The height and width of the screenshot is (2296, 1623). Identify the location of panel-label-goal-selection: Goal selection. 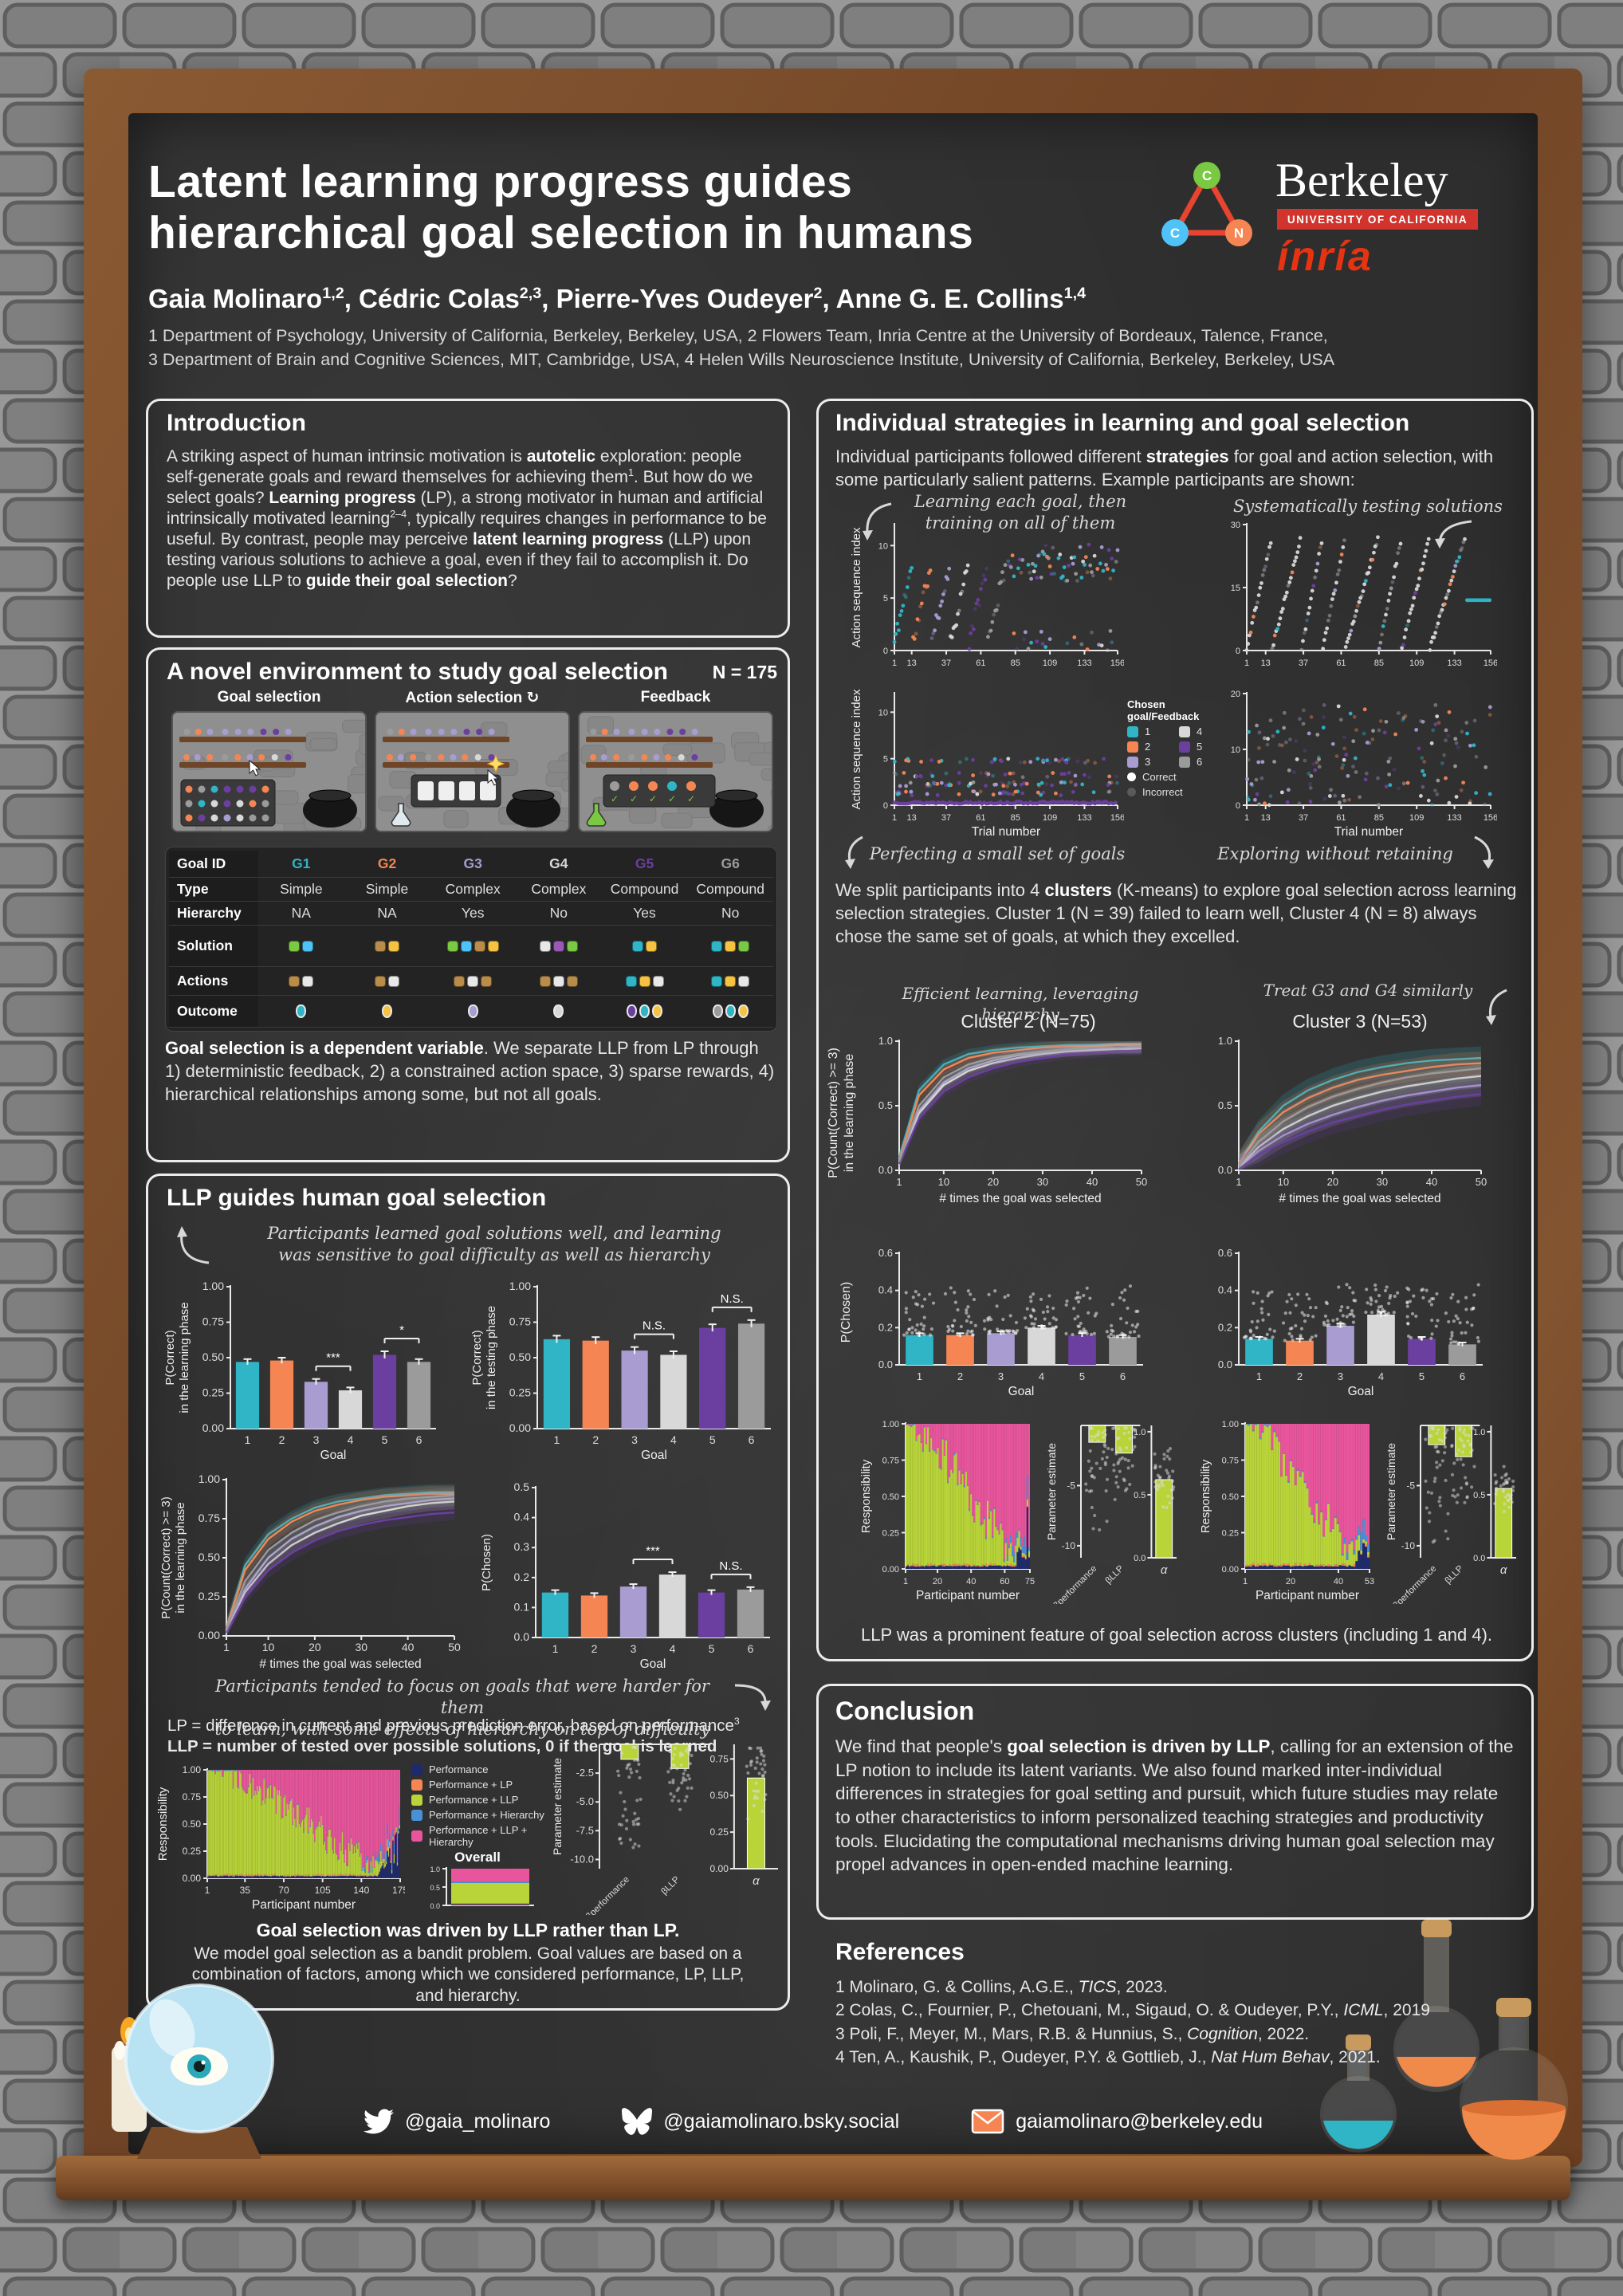
(269, 697).